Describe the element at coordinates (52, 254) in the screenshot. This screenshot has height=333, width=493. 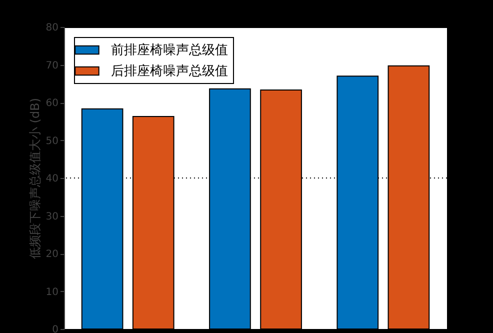
I see `y-tick-label: 20` at that location.